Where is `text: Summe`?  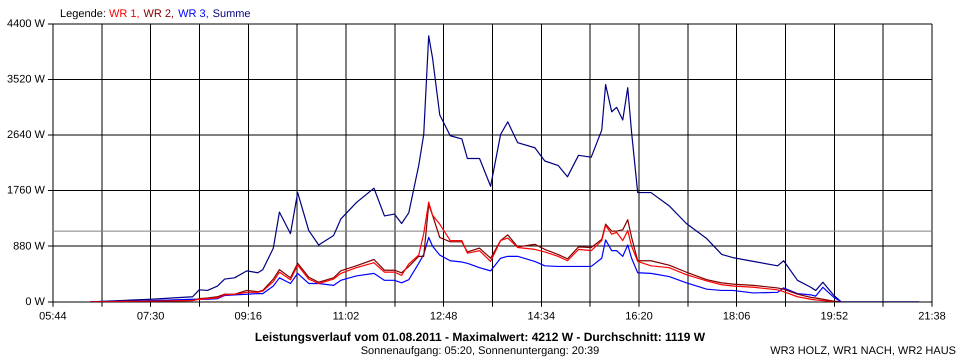 text: Summe is located at coordinates (231, 14).